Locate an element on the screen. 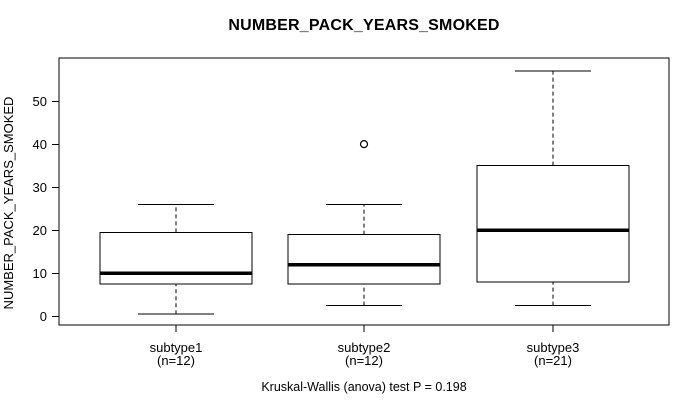 The width and height of the screenshot is (700, 400). box-subtype3 is located at coordinates (553, 224).